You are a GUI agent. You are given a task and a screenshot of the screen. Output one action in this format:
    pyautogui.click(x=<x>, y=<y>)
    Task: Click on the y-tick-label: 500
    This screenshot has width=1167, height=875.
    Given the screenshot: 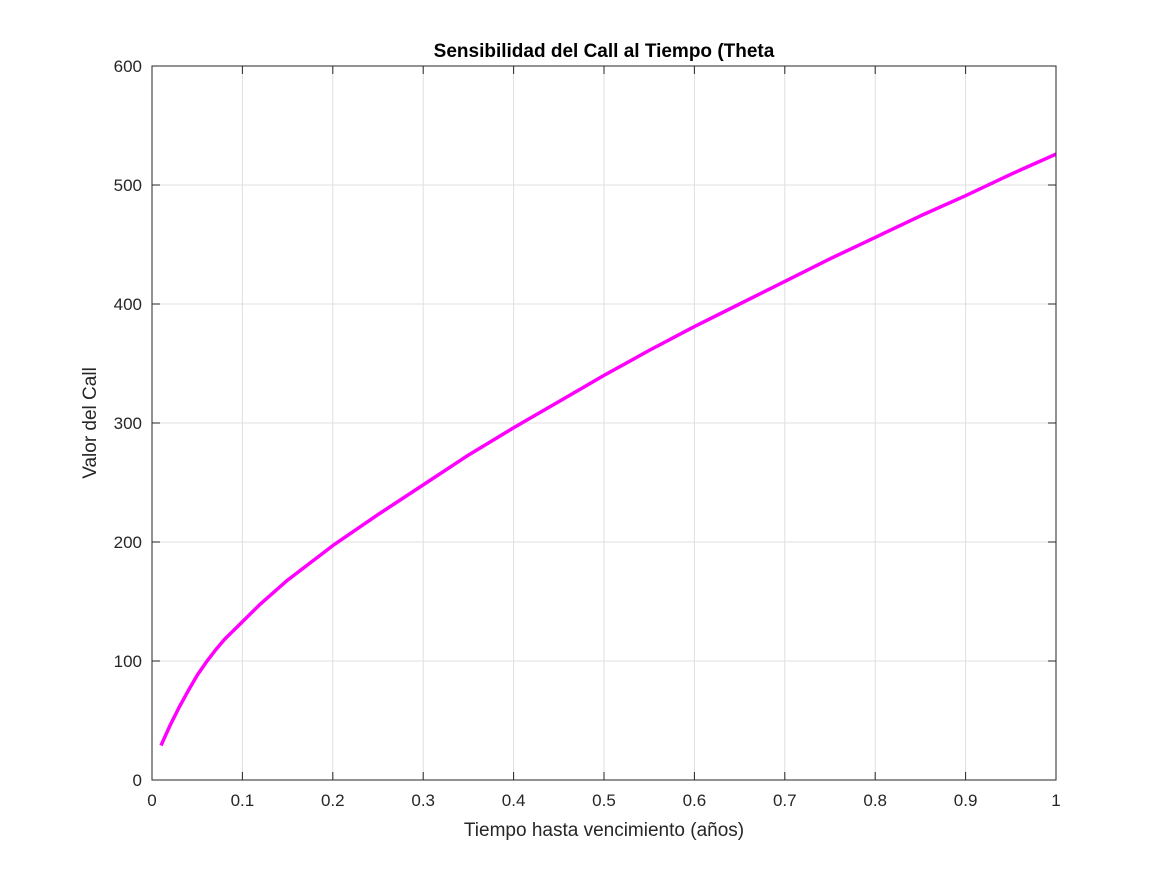 What is the action you would take?
    pyautogui.click(x=128, y=185)
    